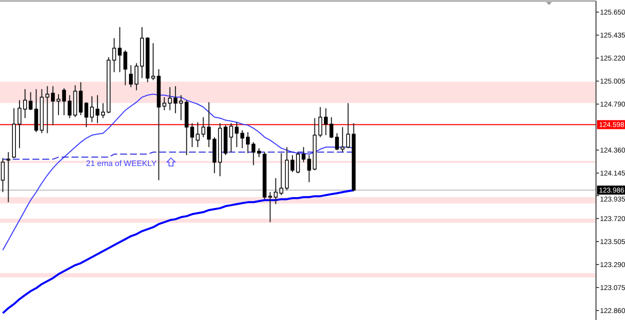  What do you see at coordinates (122, 163) in the screenshot?
I see `annotation: 21 ema of WEEKLY` at bounding box center [122, 163].